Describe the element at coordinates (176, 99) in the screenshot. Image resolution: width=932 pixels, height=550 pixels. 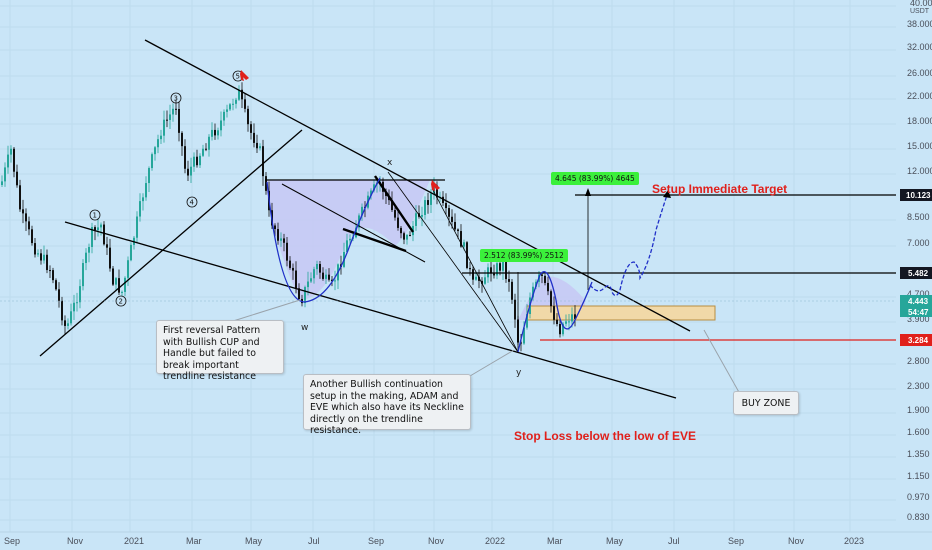
I see `wave-label-3: 3` at that location.